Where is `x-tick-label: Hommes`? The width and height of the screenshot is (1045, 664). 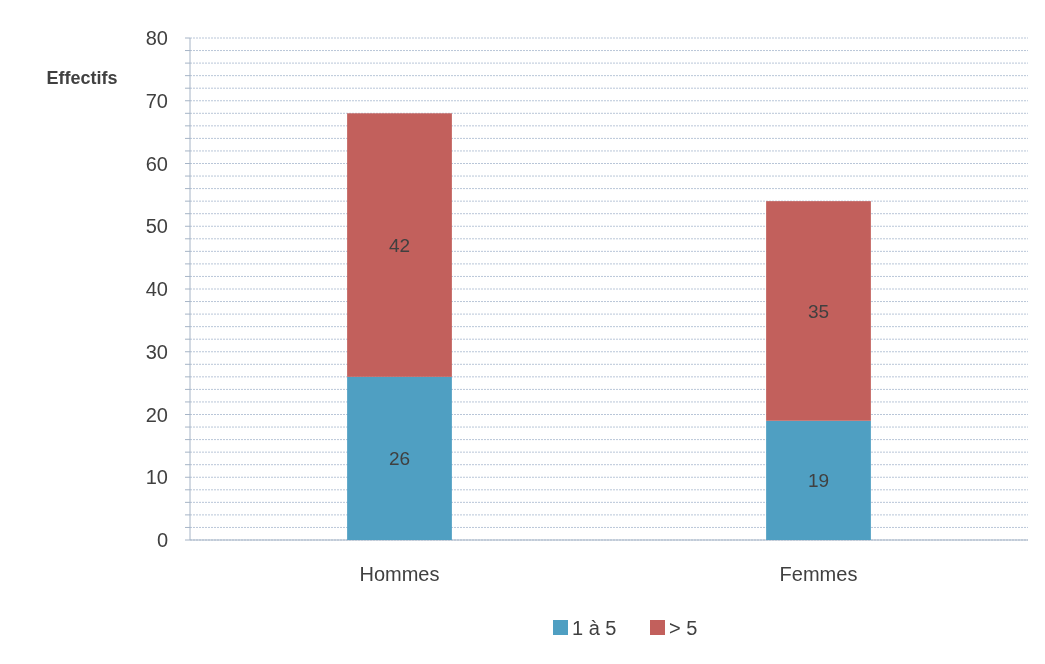
x-tick-label: Hommes is located at coordinates (399, 574).